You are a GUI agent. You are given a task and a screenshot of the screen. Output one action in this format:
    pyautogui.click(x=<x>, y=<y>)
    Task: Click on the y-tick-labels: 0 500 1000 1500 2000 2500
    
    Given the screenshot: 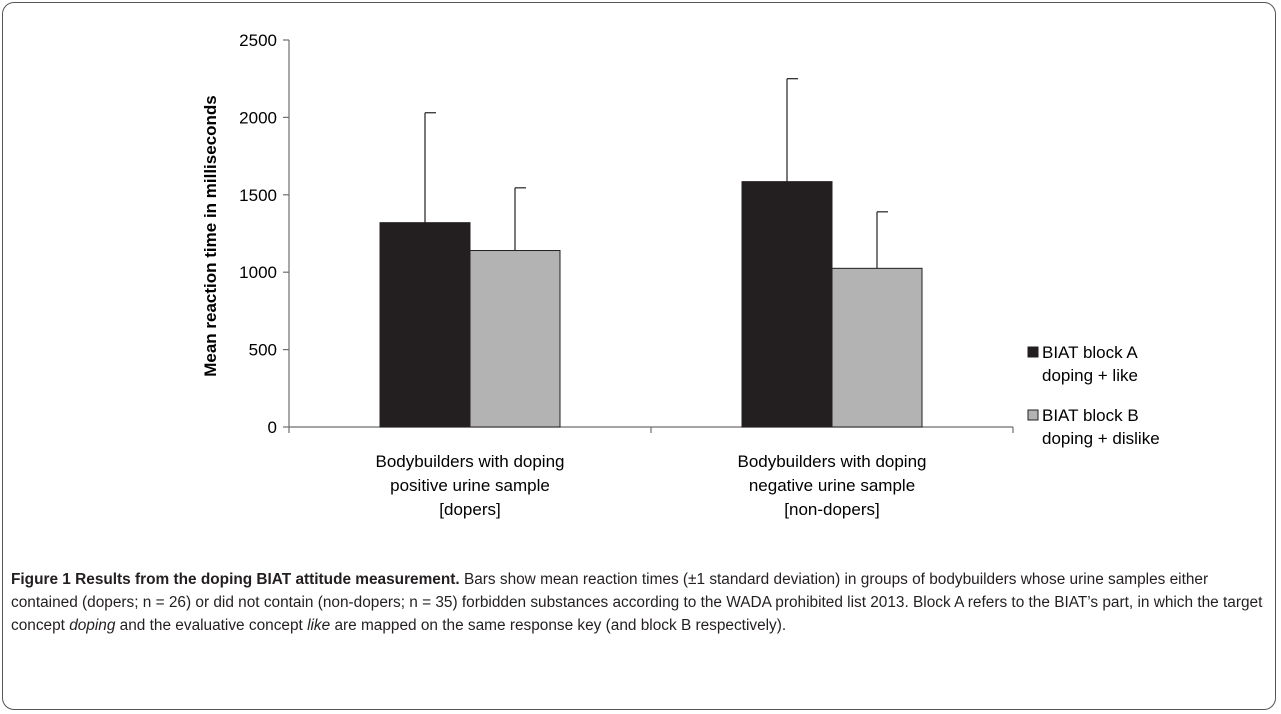 What is the action you would take?
    pyautogui.click(x=258, y=234)
    